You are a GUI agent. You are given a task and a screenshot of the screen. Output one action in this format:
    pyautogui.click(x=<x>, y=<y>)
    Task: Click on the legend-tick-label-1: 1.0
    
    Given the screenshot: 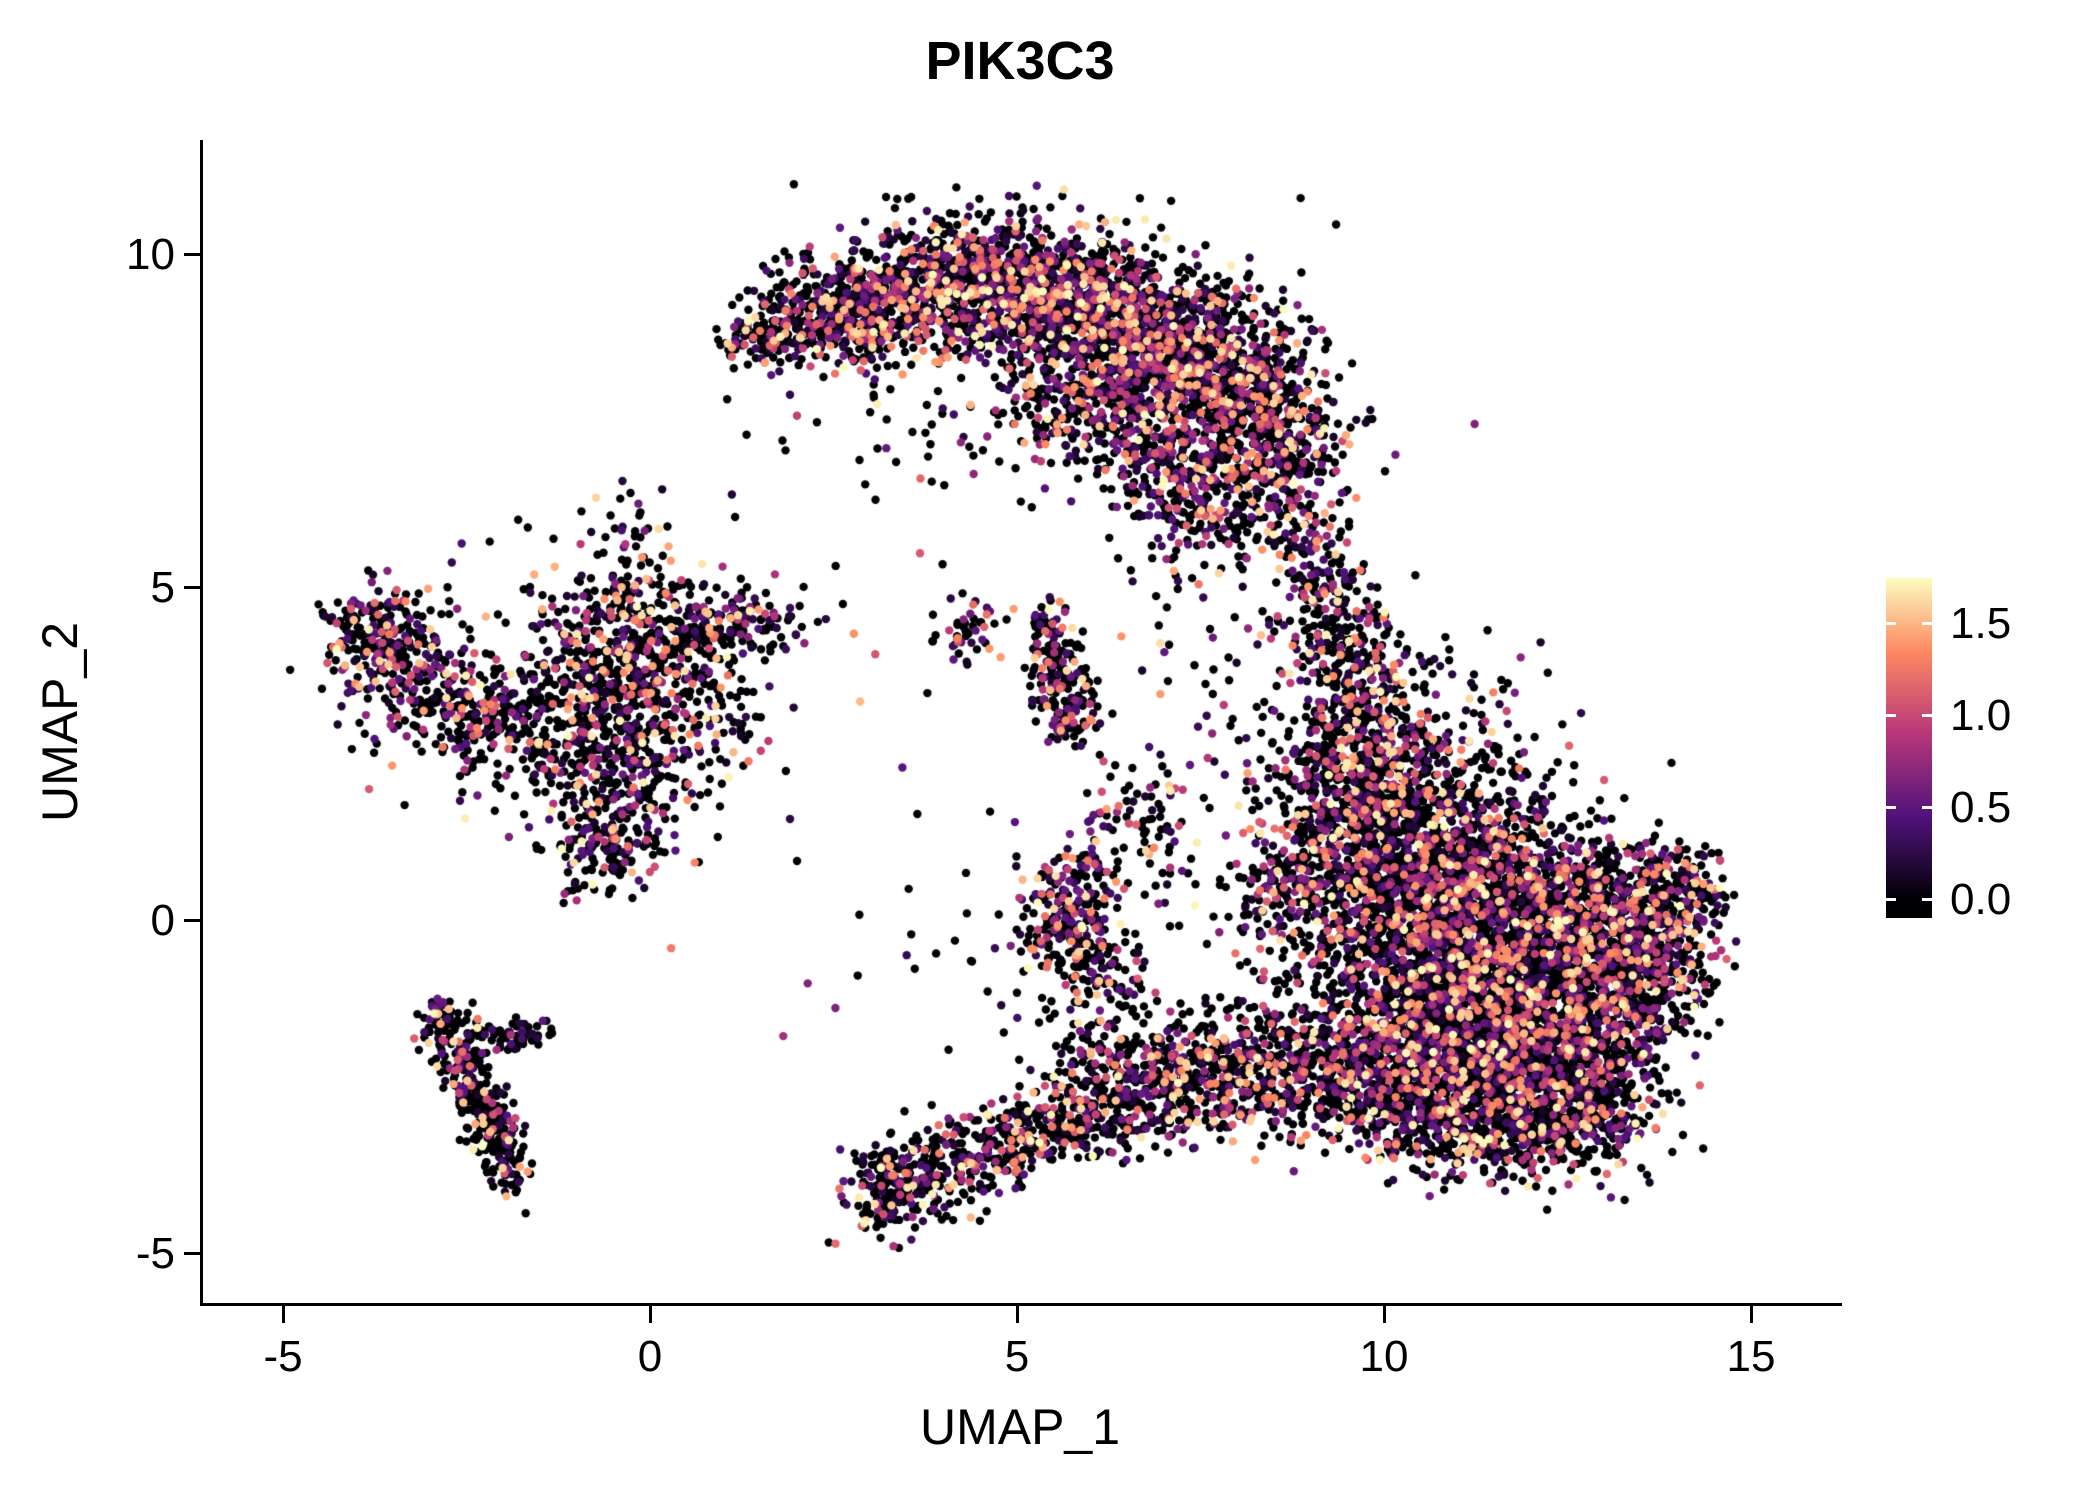 What is the action you would take?
    pyautogui.click(x=1981, y=715)
    